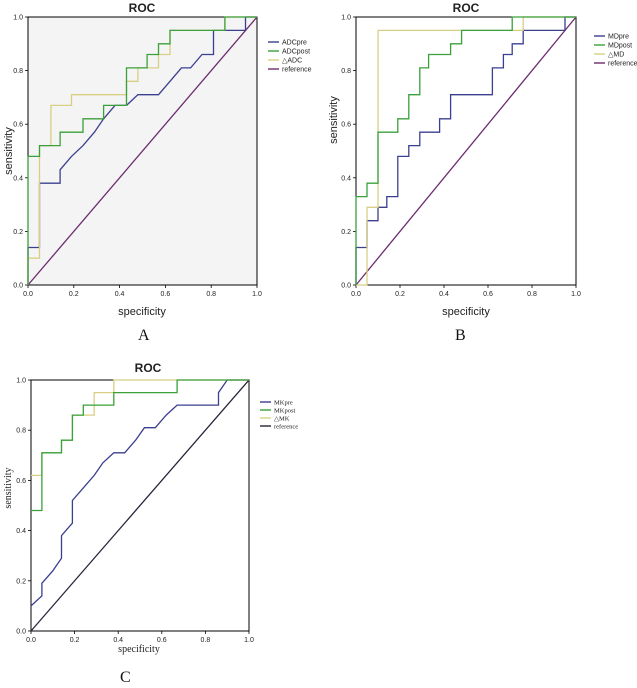 Image resolution: width=637 pixels, height=688 pixels. I want to click on panel-c-series-mkpost, so click(140, 445).